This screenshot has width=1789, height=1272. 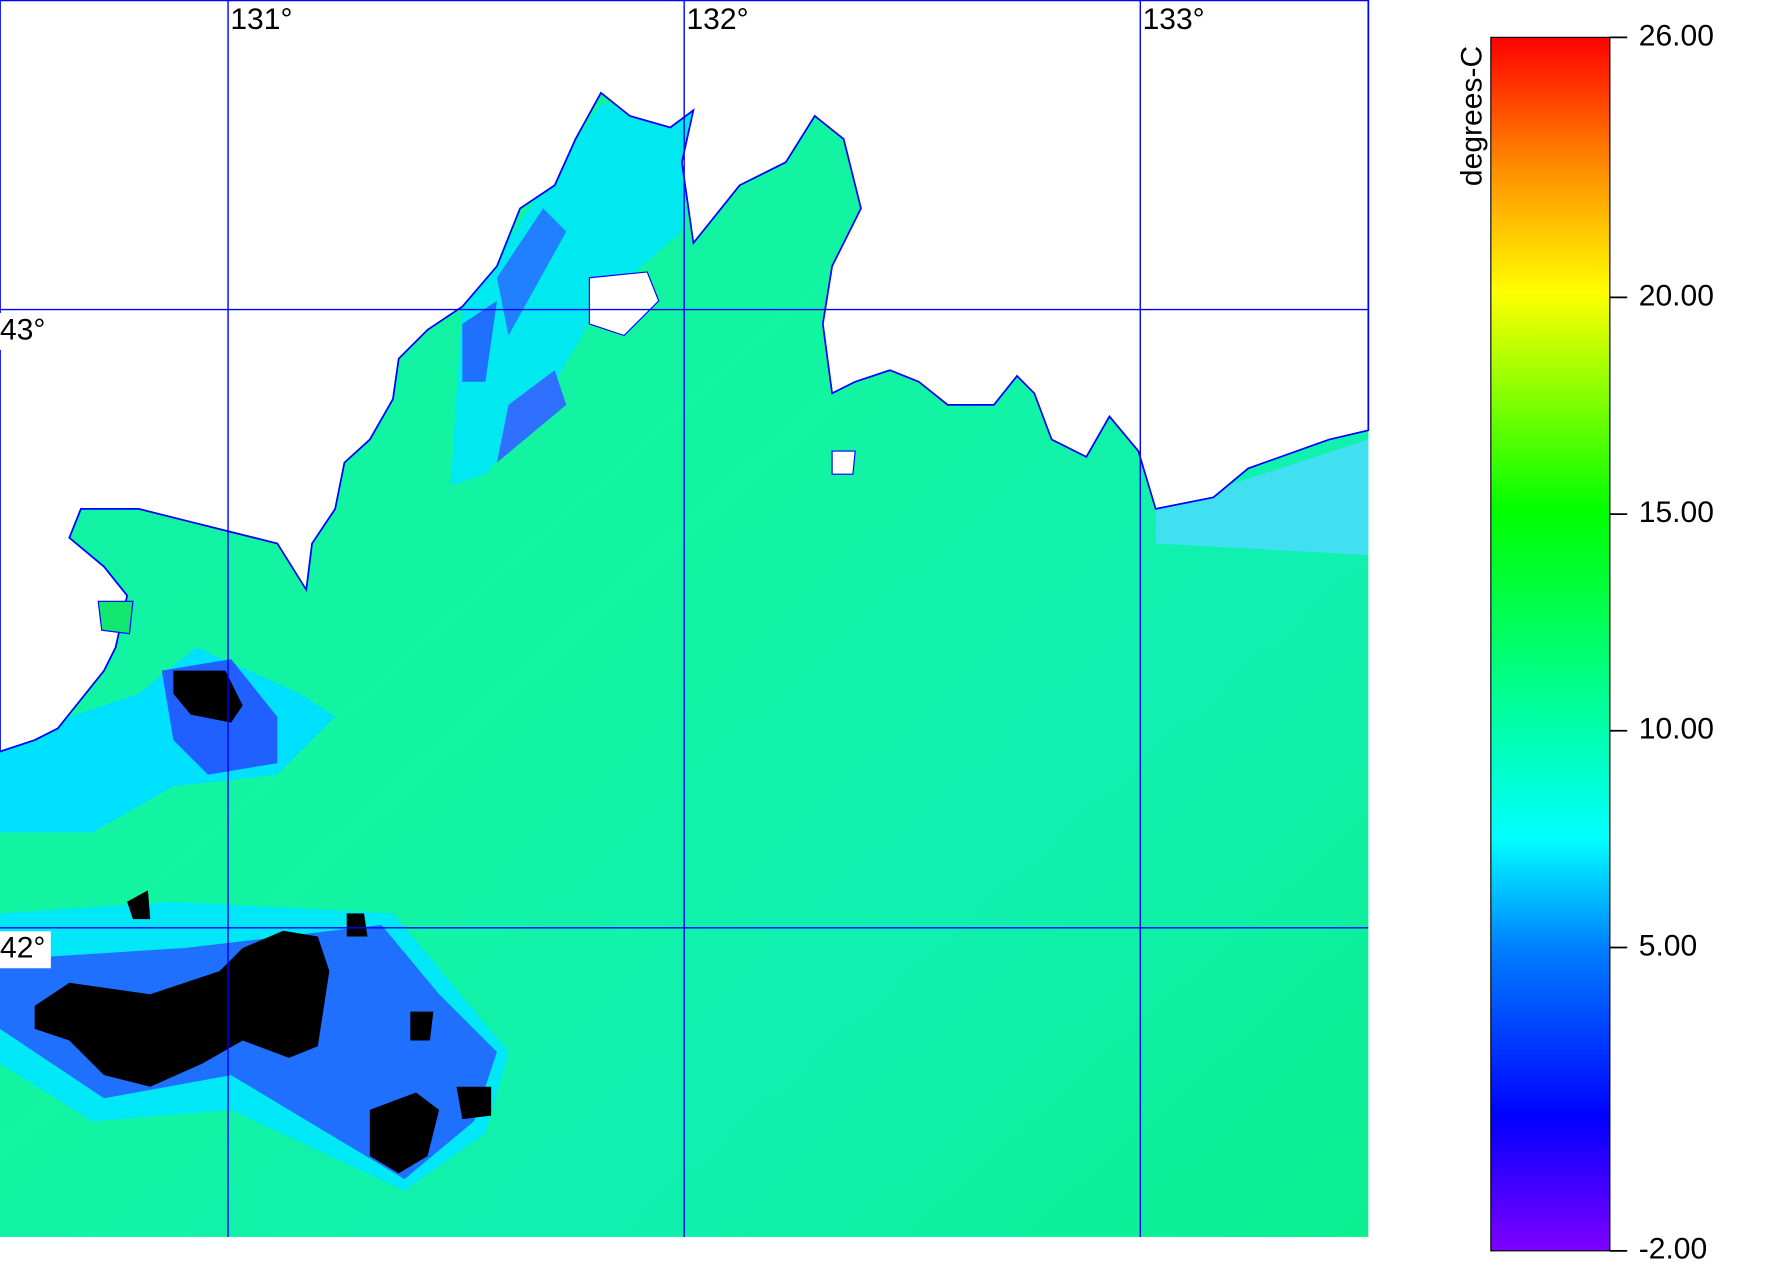 What do you see at coordinates (717, 19) in the screenshot?
I see `lon-label: 132°` at bounding box center [717, 19].